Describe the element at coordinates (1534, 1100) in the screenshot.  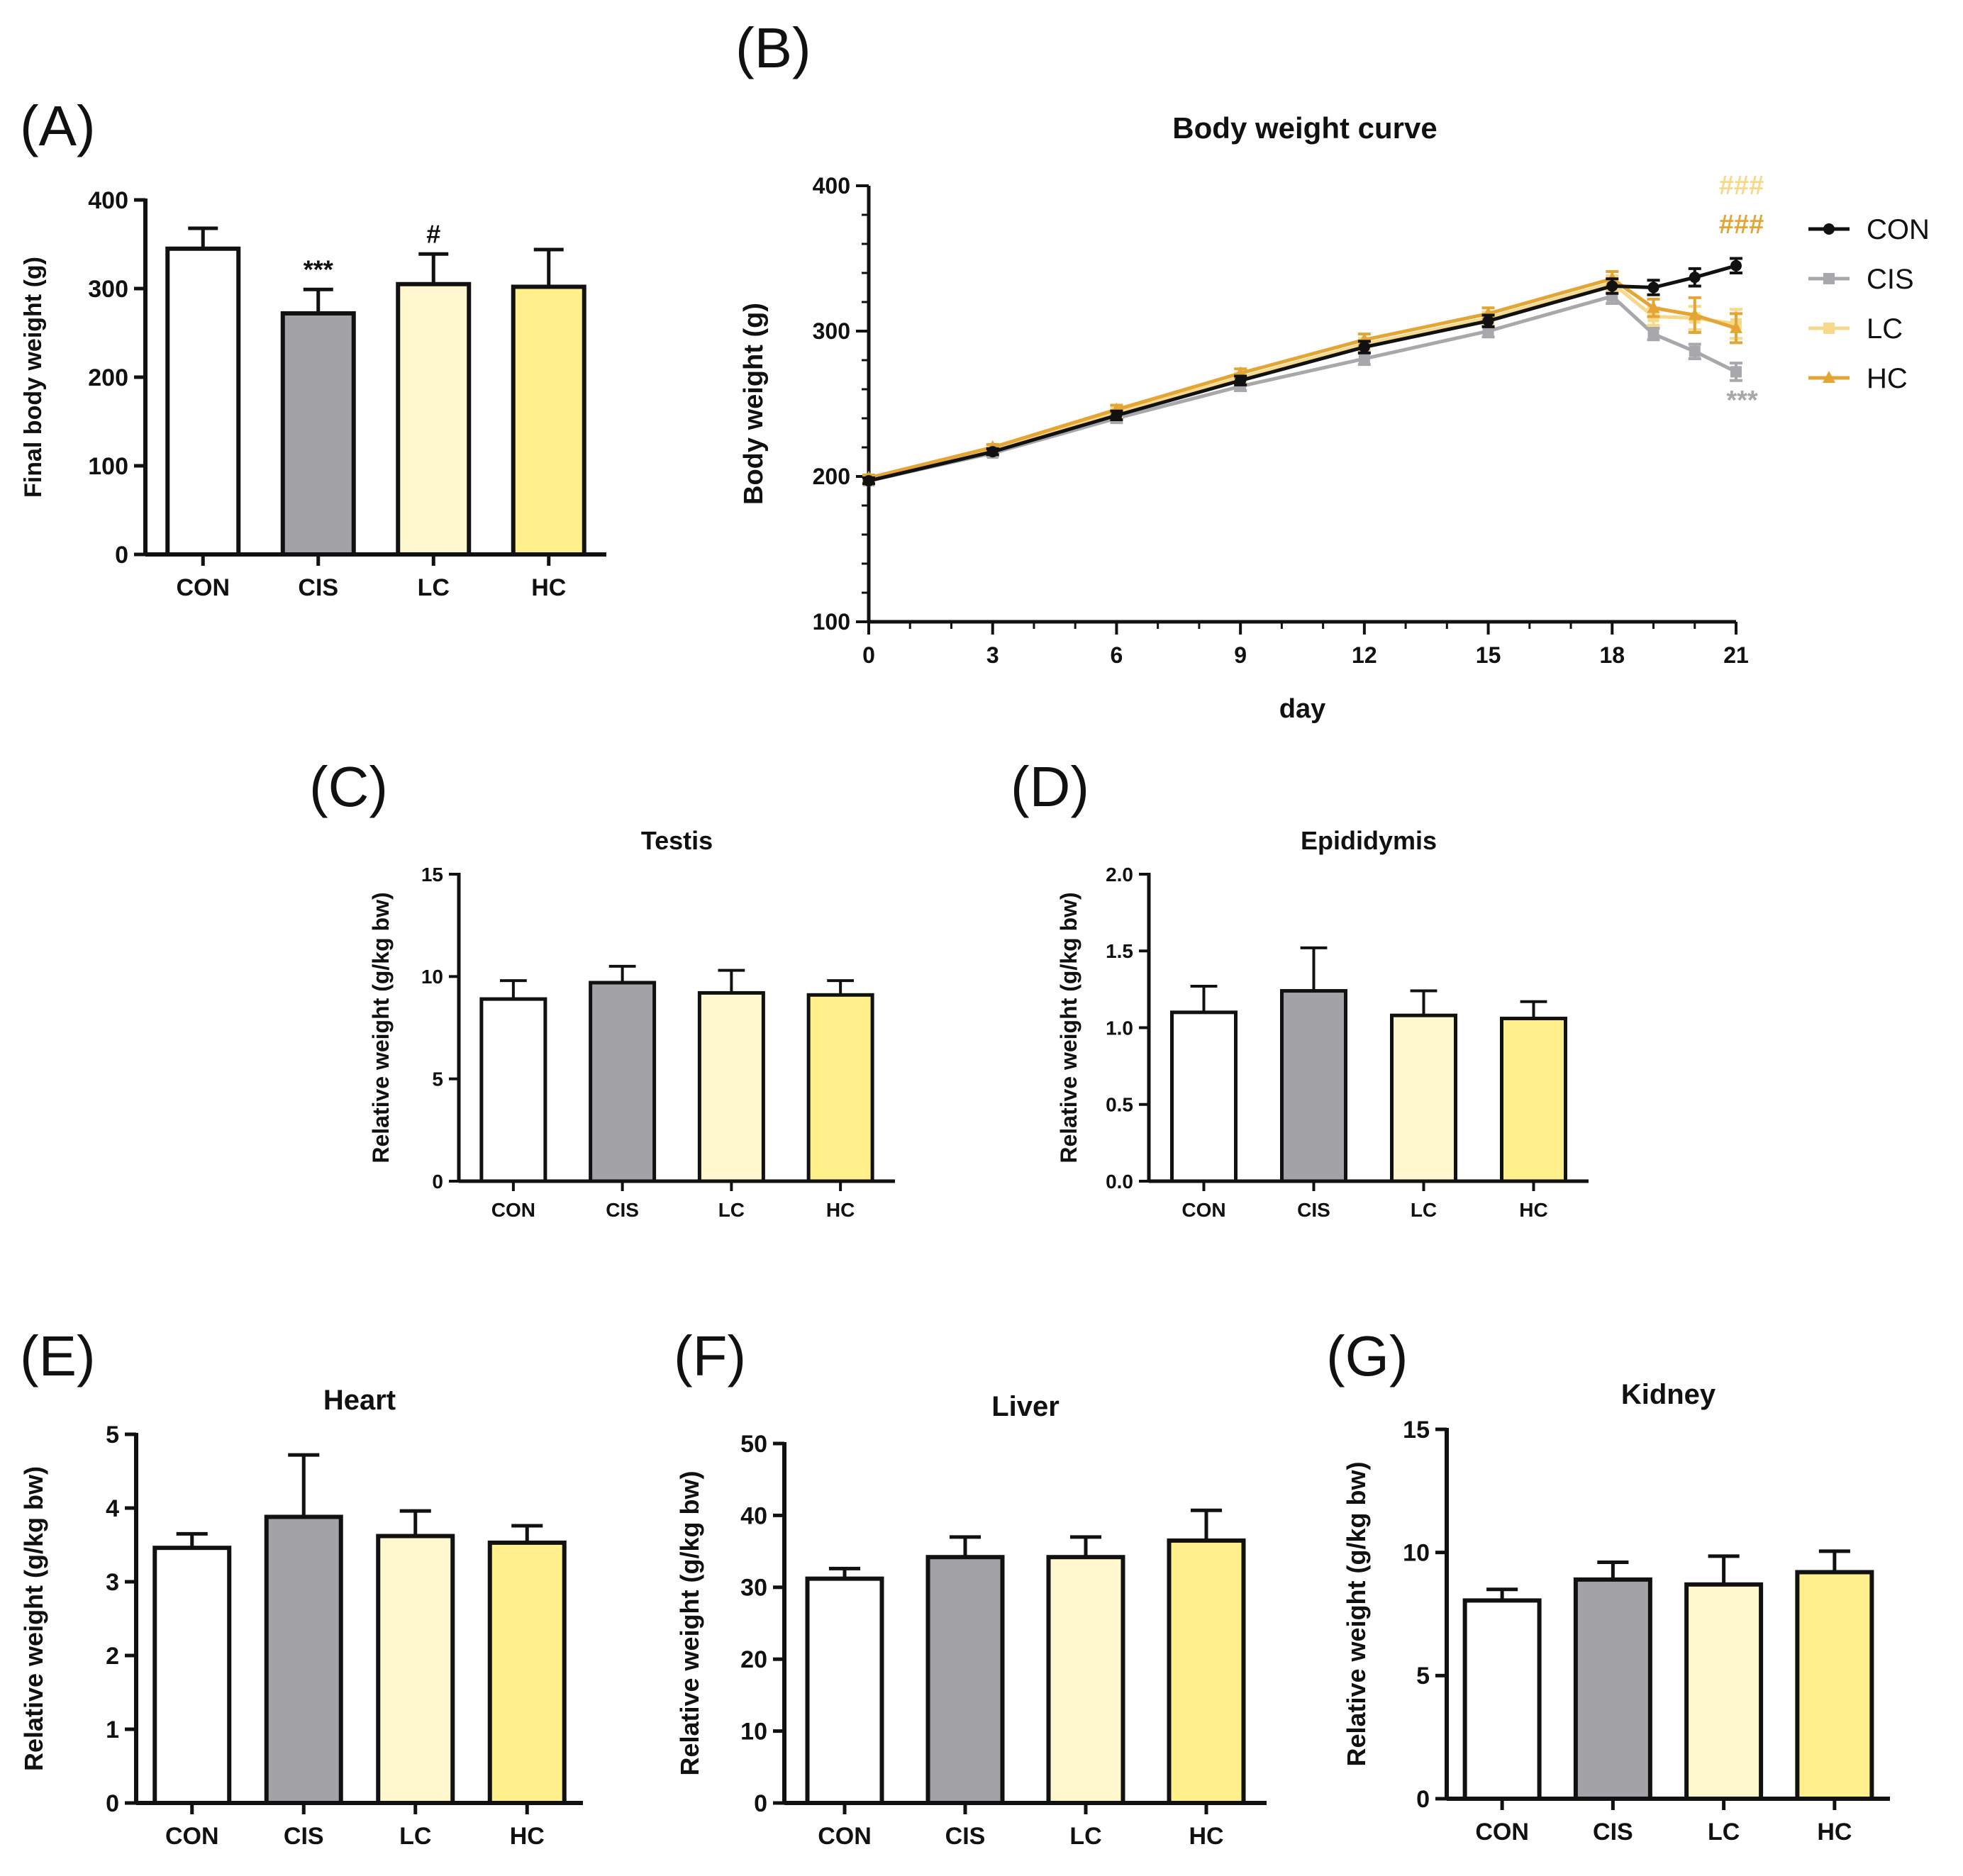
I see `bar-D-HC` at that location.